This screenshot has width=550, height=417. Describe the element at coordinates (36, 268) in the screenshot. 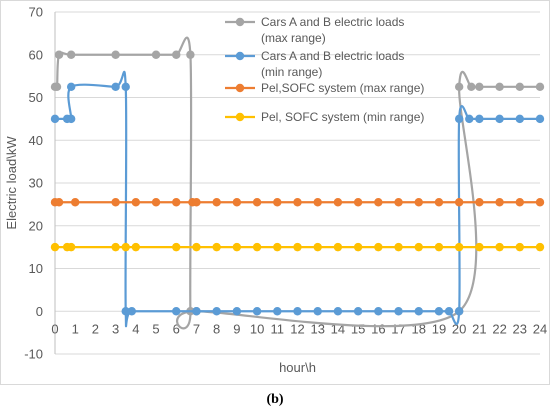

I see `y-tick-label: 10` at that location.